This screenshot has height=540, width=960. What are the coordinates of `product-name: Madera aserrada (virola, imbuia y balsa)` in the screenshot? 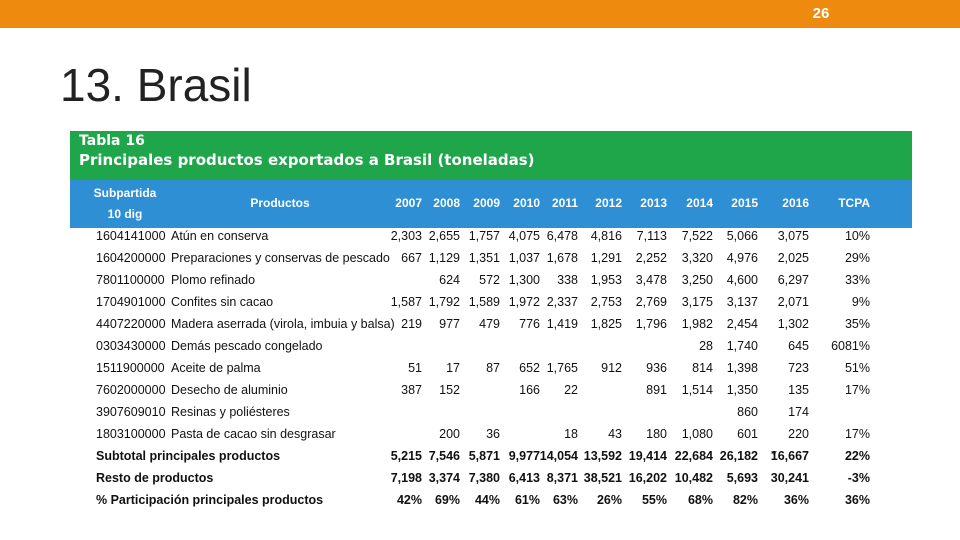 It's located at (283, 324).